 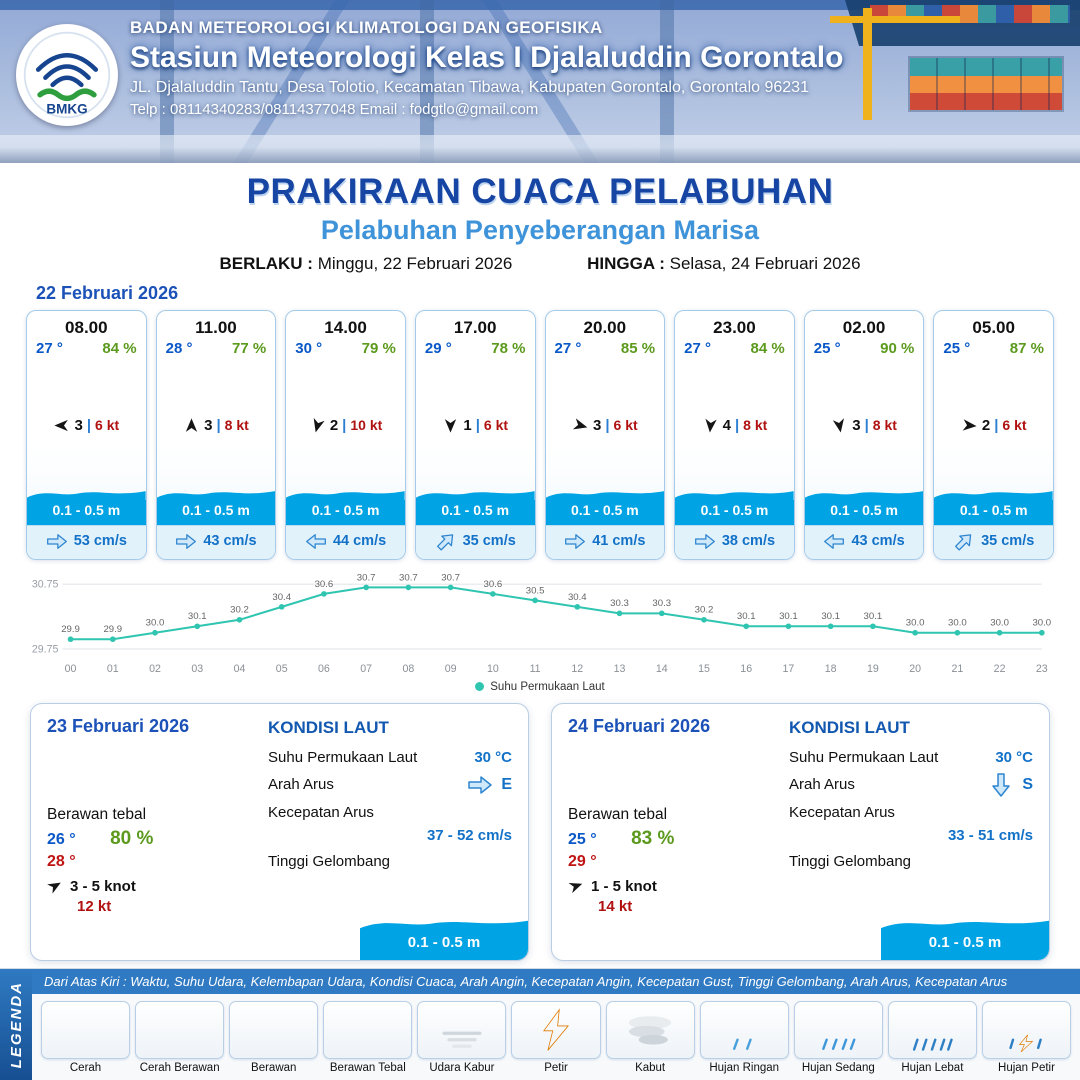 What do you see at coordinates (619, 541) in the screenshot?
I see `current-speed: 41 cm/s` at bounding box center [619, 541].